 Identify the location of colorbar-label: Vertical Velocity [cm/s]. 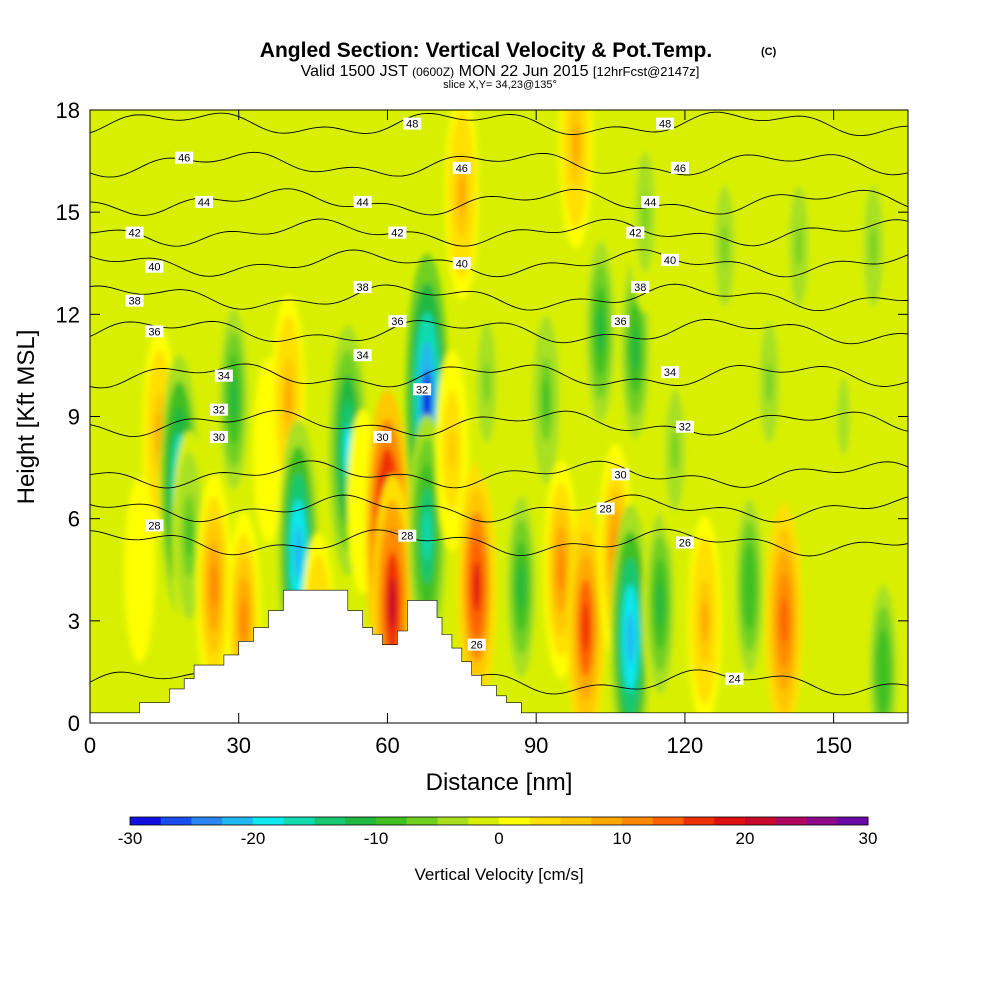
(498, 874).